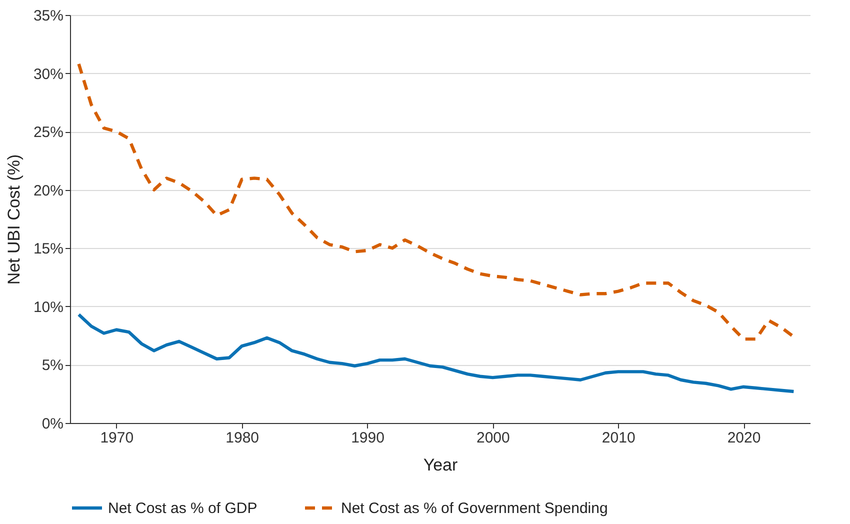 The height and width of the screenshot is (524, 850). I want to click on y-tick-label: 10%, so click(48, 307).